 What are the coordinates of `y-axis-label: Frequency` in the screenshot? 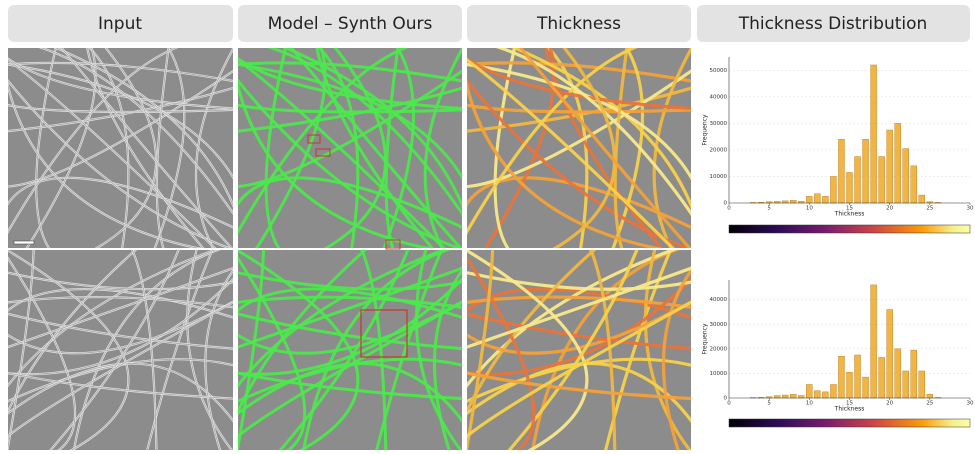 It's located at (705, 338).